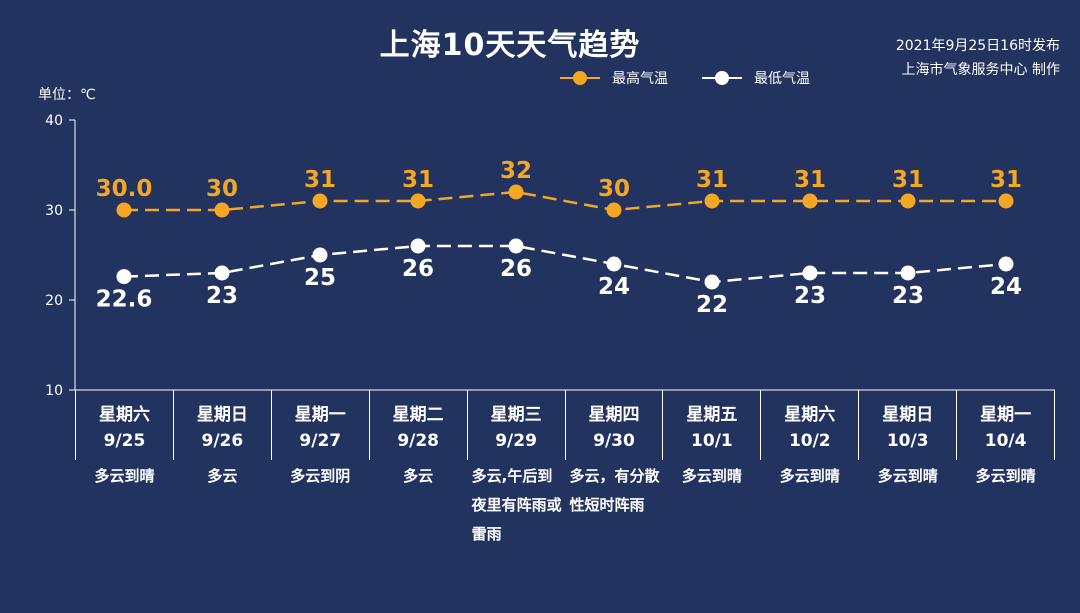 The width and height of the screenshot is (1080, 613). What do you see at coordinates (516, 415) in the screenshot?
I see `day-weekday: 星期三` at bounding box center [516, 415].